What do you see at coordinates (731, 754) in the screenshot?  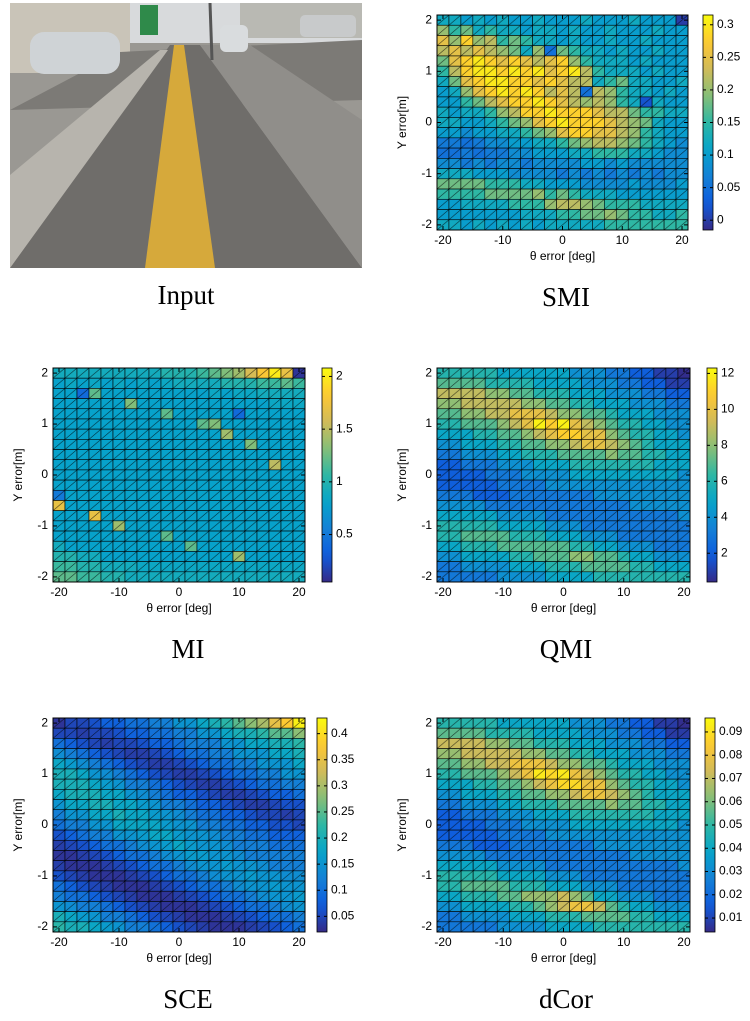 I see `colorbar-tick-label: 0.08` at bounding box center [731, 754].